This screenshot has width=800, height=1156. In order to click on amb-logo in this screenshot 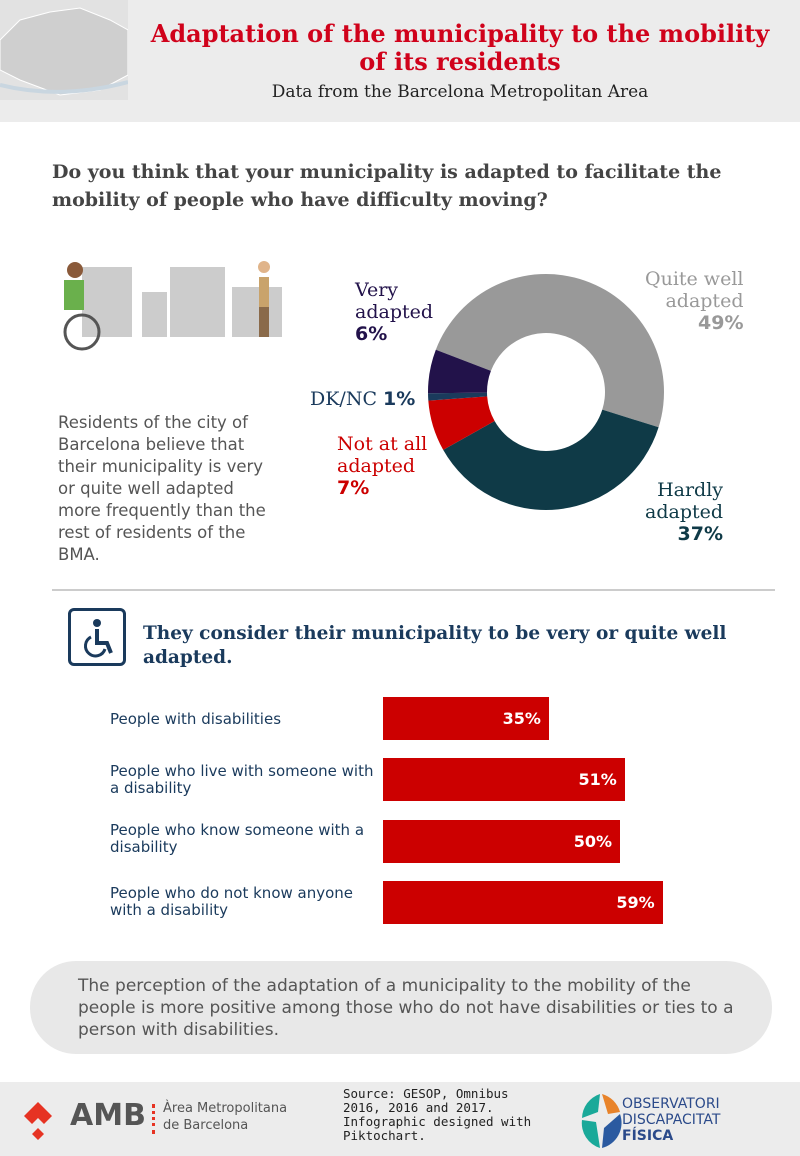, I will do `click(44, 1123)`.